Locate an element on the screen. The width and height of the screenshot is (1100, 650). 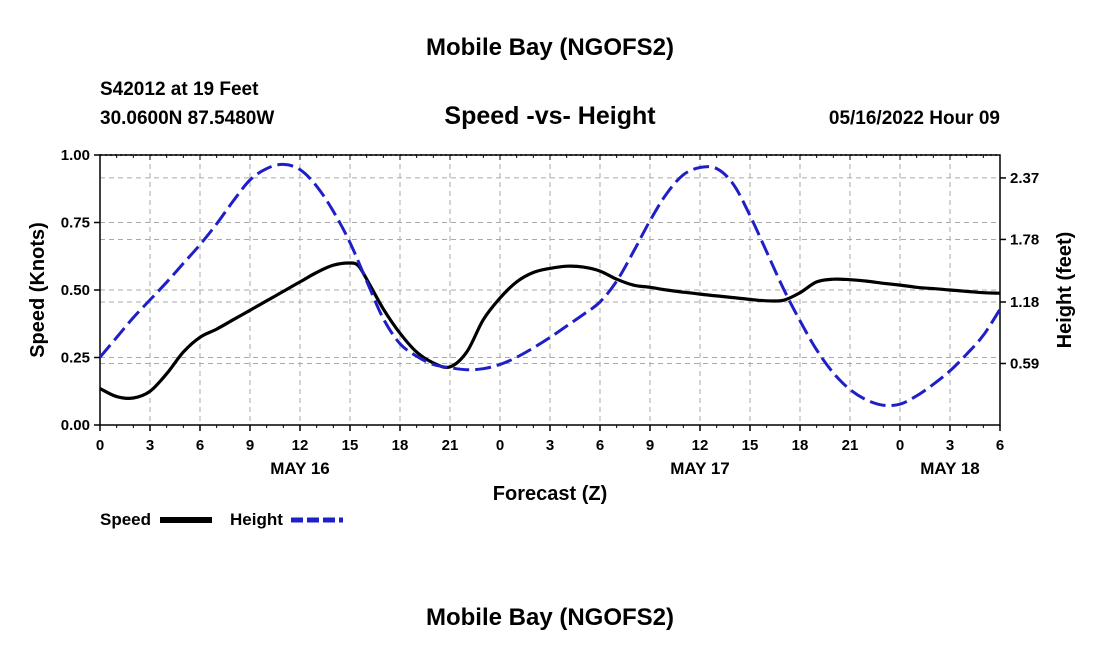
station-label: S42012 at 19 Feet is located at coordinates (179, 89).